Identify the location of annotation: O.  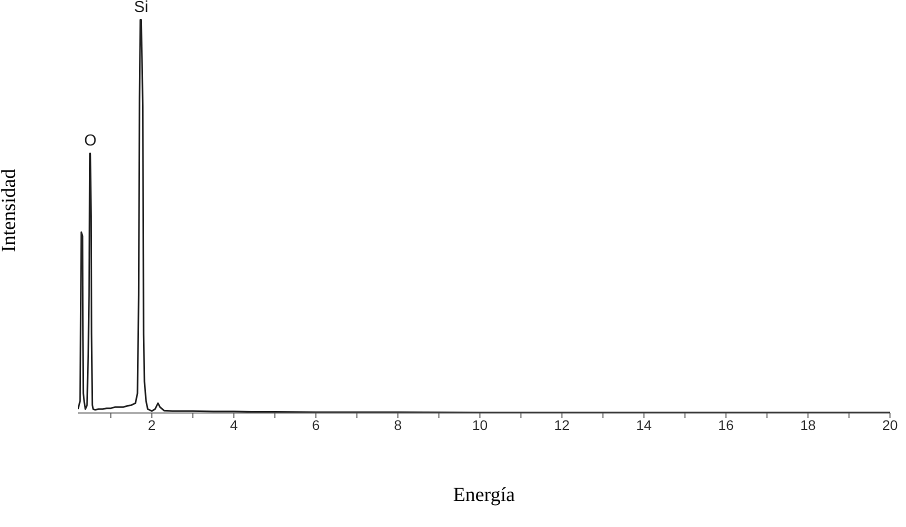
(90, 141).